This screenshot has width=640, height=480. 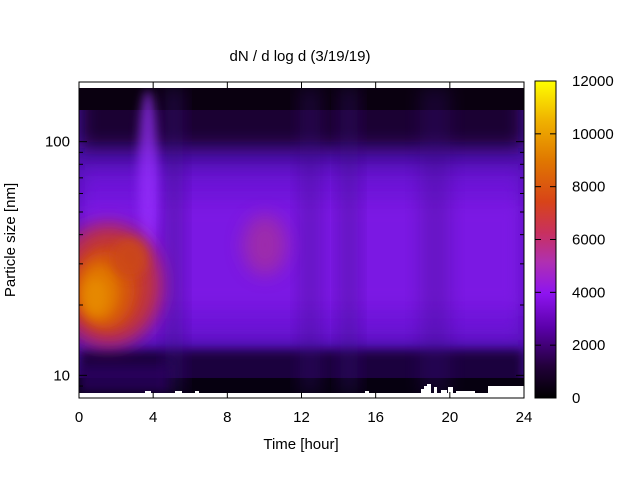 What do you see at coordinates (576, 398) in the screenshot?
I see `colorbar-tick-label: 0` at bounding box center [576, 398].